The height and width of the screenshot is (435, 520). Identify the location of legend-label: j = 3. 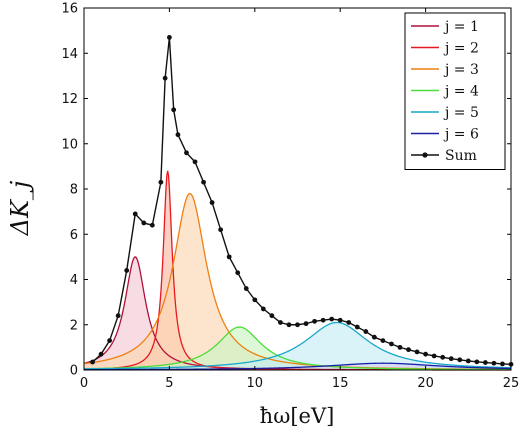
(461, 70).